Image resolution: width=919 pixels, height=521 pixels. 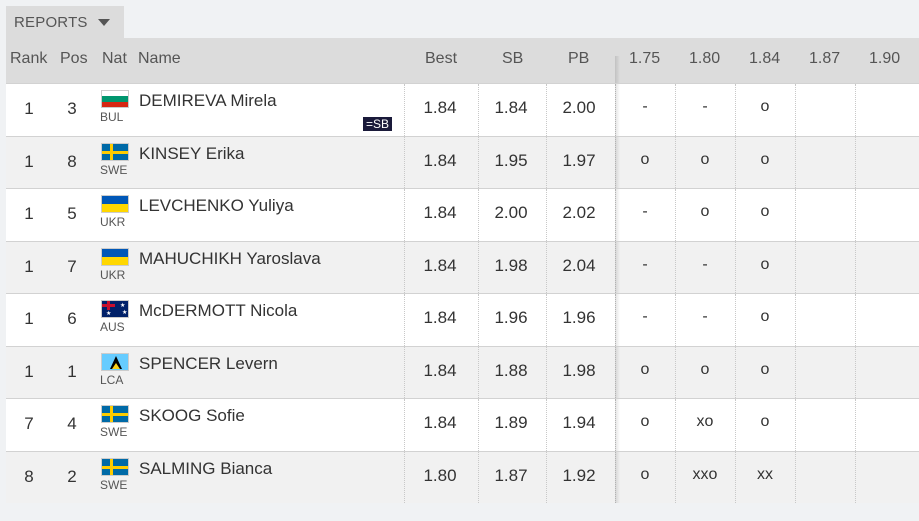 What do you see at coordinates (72, 476) in the screenshot?
I see `pos-cell: 2` at bounding box center [72, 476].